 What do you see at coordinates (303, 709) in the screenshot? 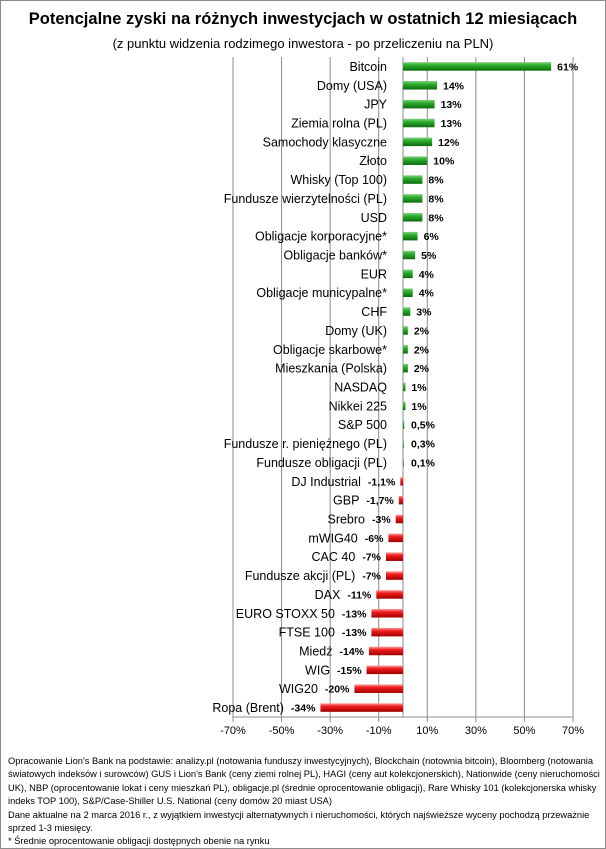
I see `data-label: -34%` at bounding box center [303, 709].